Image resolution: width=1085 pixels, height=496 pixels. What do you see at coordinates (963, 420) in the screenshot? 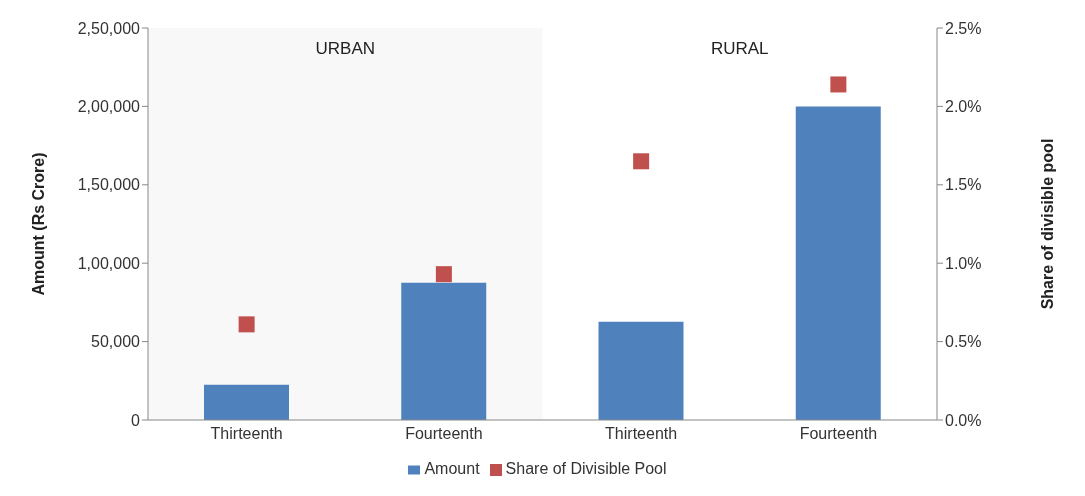
I see `y2-tick-label: 0.0%` at bounding box center [963, 420].